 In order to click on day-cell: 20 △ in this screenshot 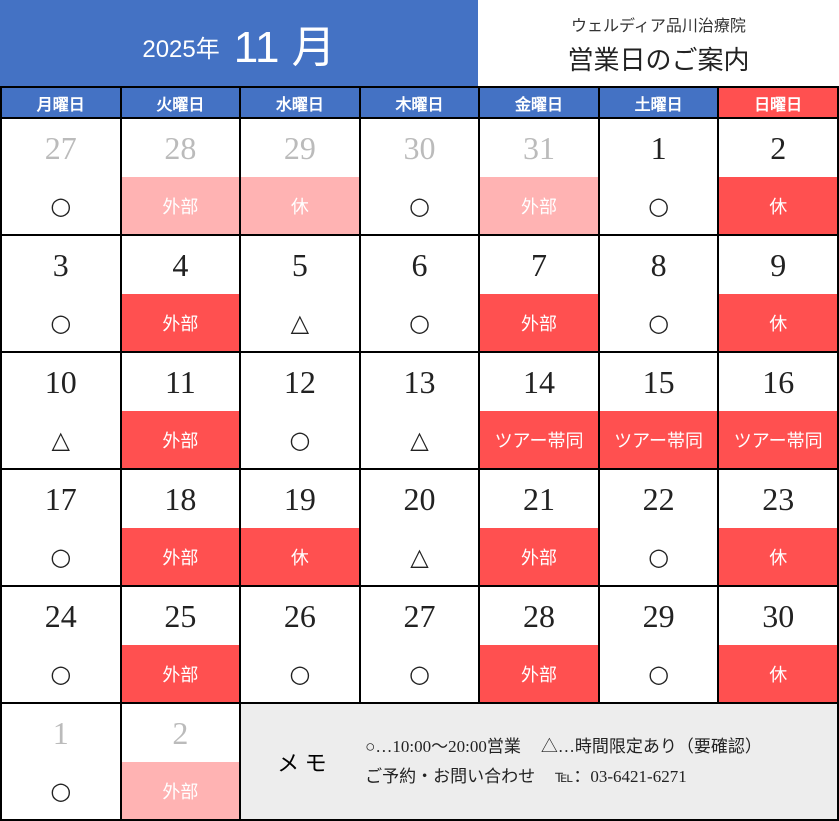, I will do `click(419, 527)`.